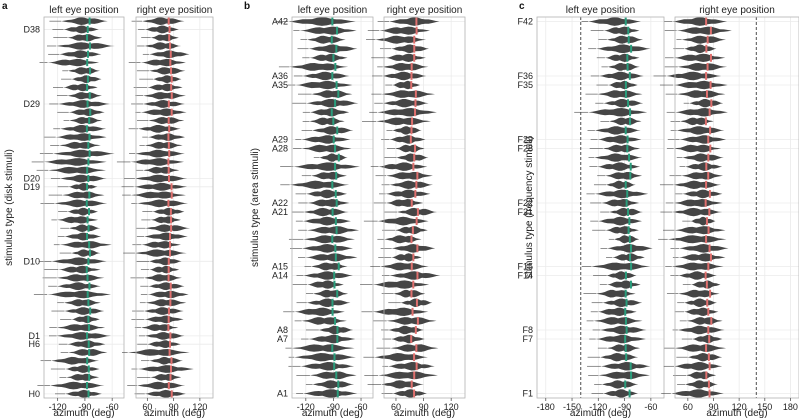 This screenshot has height=420, width=799. Describe the element at coordinates (5, 6) in the screenshot. I see `panel-label: a` at that location.